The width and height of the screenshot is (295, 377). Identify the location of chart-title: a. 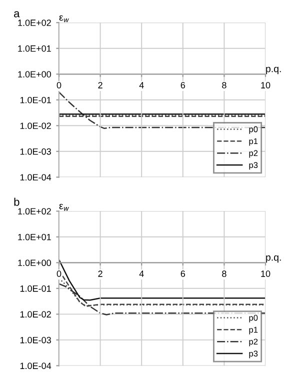
(17, 14).